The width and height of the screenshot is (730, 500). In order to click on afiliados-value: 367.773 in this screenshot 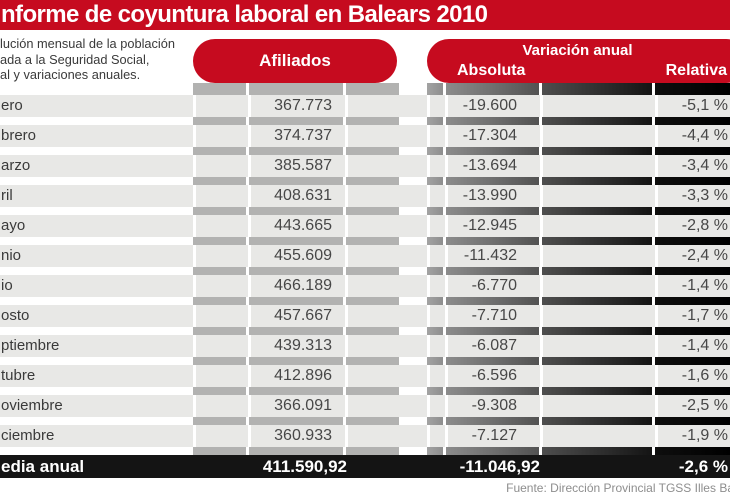, I will do `click(303, 105)`.